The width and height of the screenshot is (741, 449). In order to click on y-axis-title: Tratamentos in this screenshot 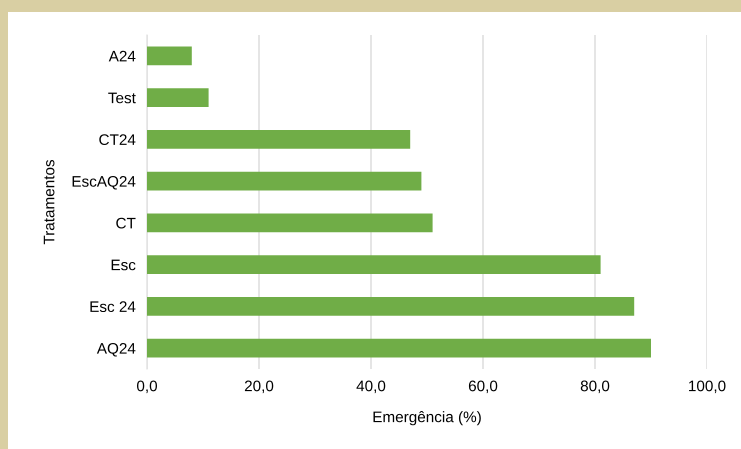, I will do `click(49, 202)`.